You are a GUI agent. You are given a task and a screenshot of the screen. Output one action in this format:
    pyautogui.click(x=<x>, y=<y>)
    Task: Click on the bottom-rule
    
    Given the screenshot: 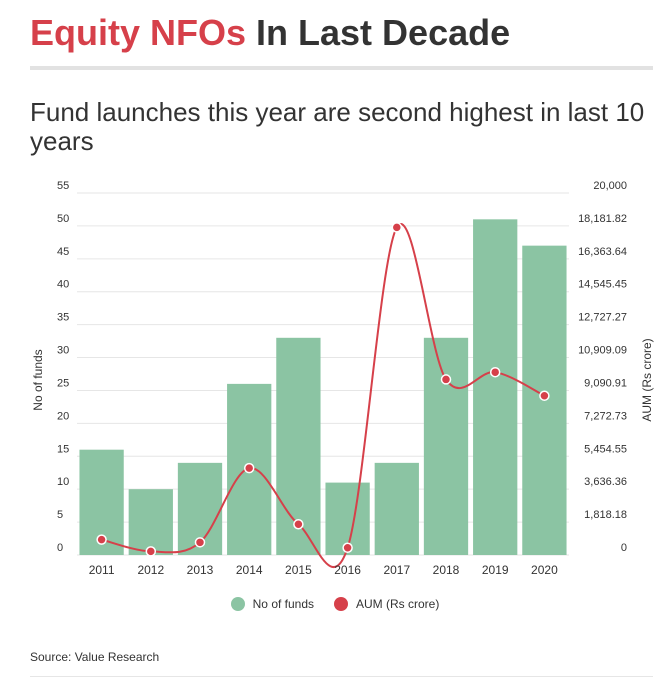 What is the action you would take?
    pyautogui.click(x=341, y=676)
    